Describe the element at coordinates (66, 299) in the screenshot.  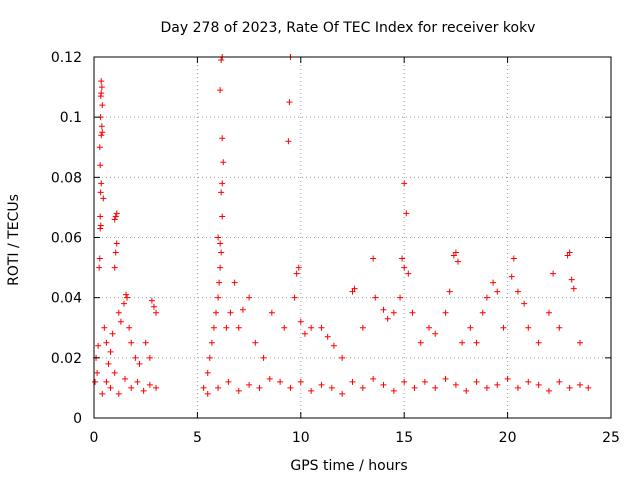
I see `y-tick-label: 0.04` at that location.